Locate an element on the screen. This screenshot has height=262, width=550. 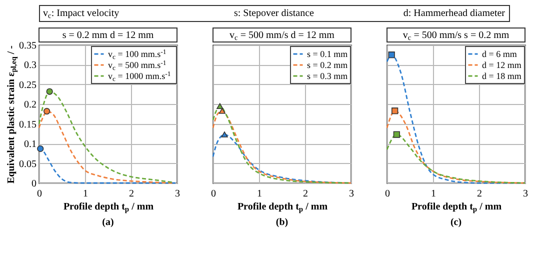
legend-label: v$_{c}$ = 100 mm.s$^{-1}$ is located at coordinates (137, 55).